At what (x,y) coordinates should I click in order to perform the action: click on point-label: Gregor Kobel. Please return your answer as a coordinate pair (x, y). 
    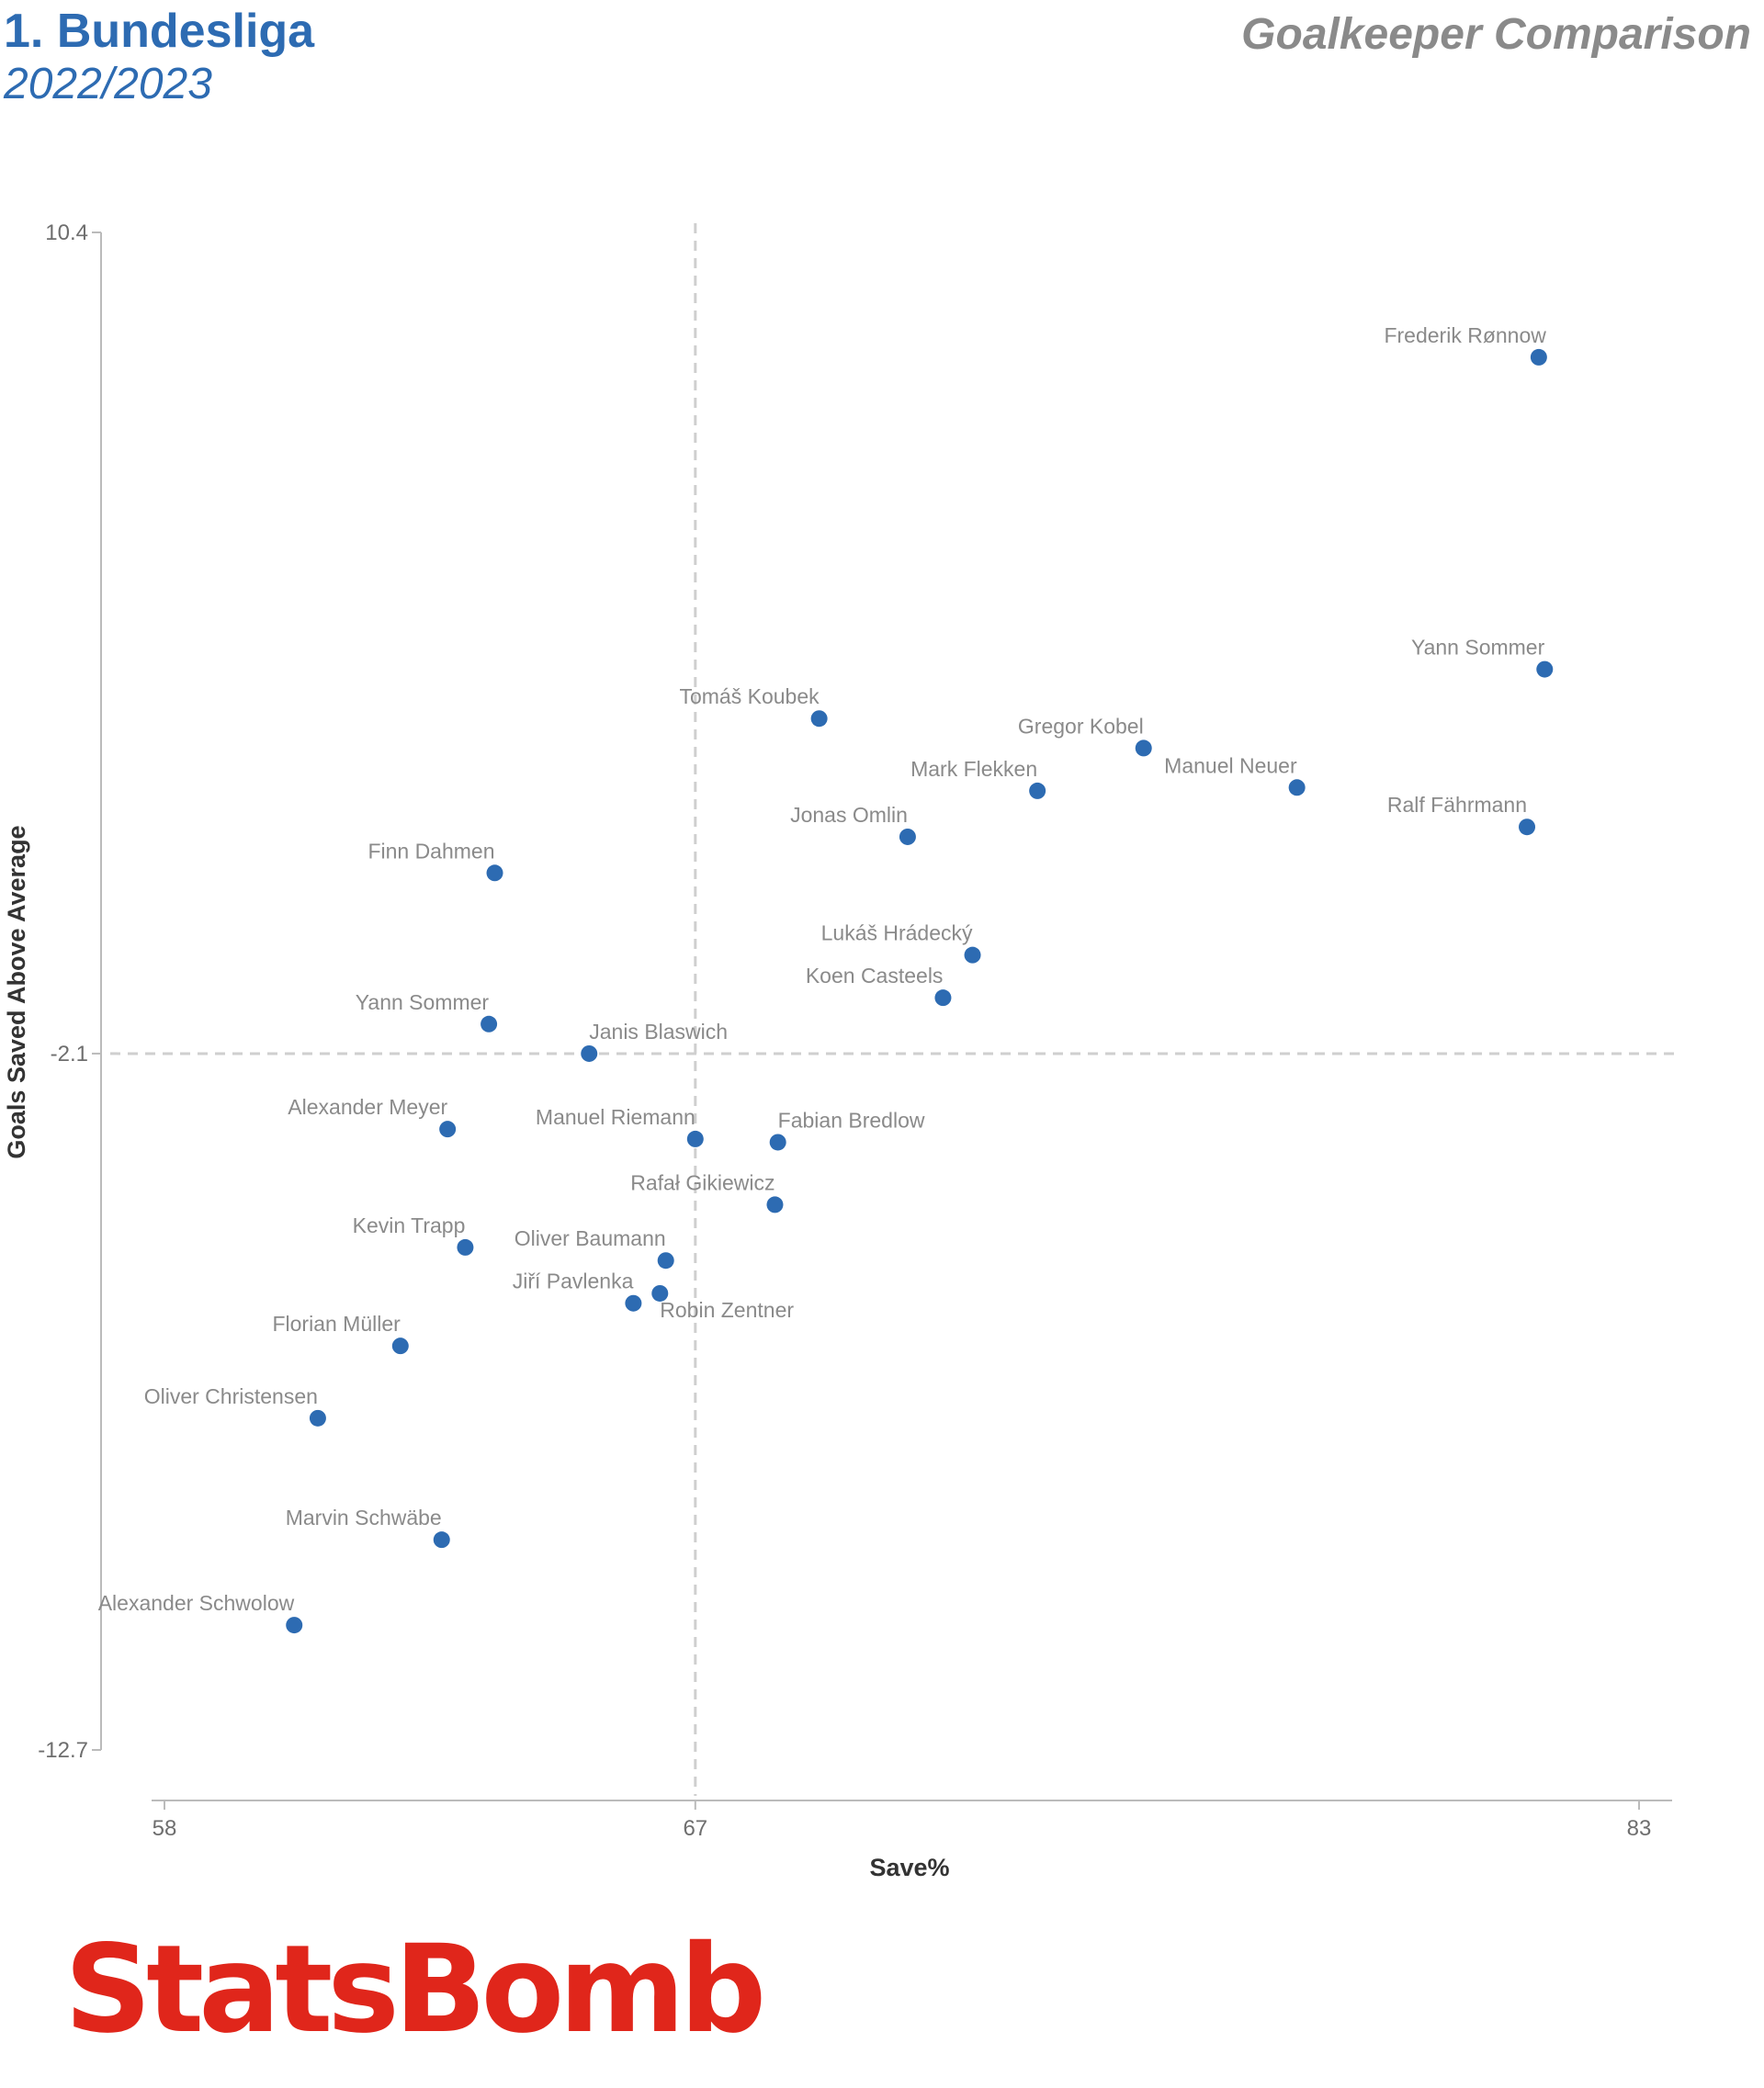
    Looking at the image, I should click on (1081, 726).